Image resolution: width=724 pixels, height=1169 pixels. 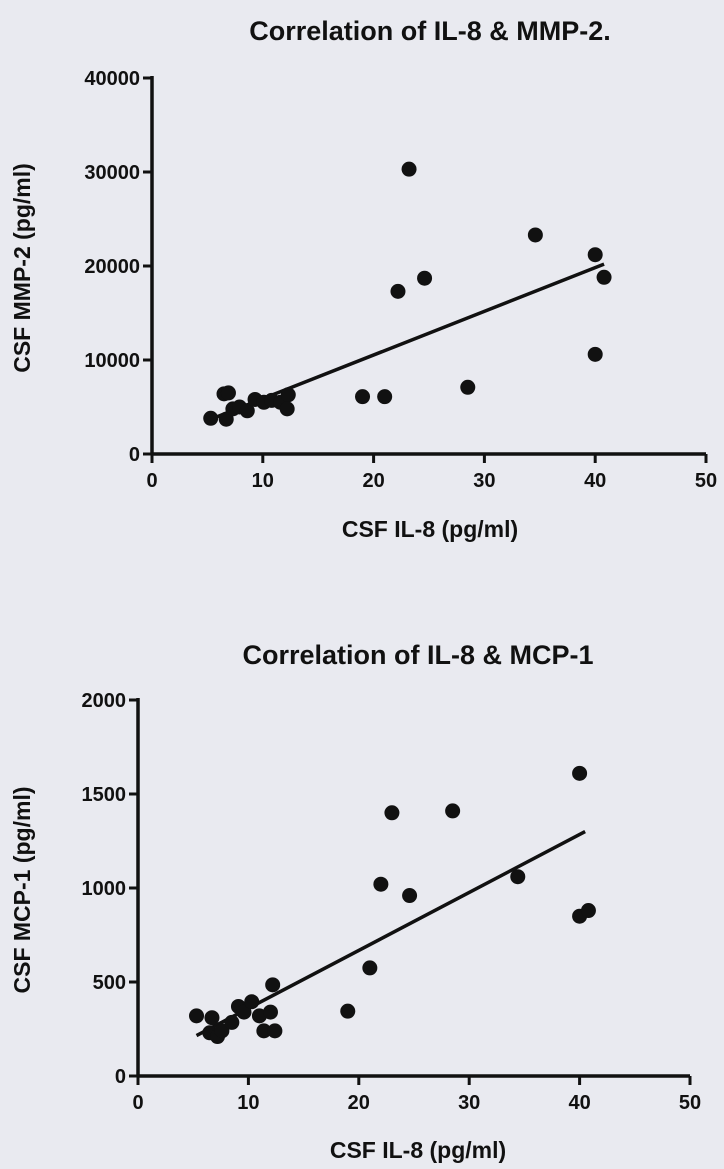 I want to click on chart-title: Correlation of IL-8 & MMP-2., so click(x=430, y=31).